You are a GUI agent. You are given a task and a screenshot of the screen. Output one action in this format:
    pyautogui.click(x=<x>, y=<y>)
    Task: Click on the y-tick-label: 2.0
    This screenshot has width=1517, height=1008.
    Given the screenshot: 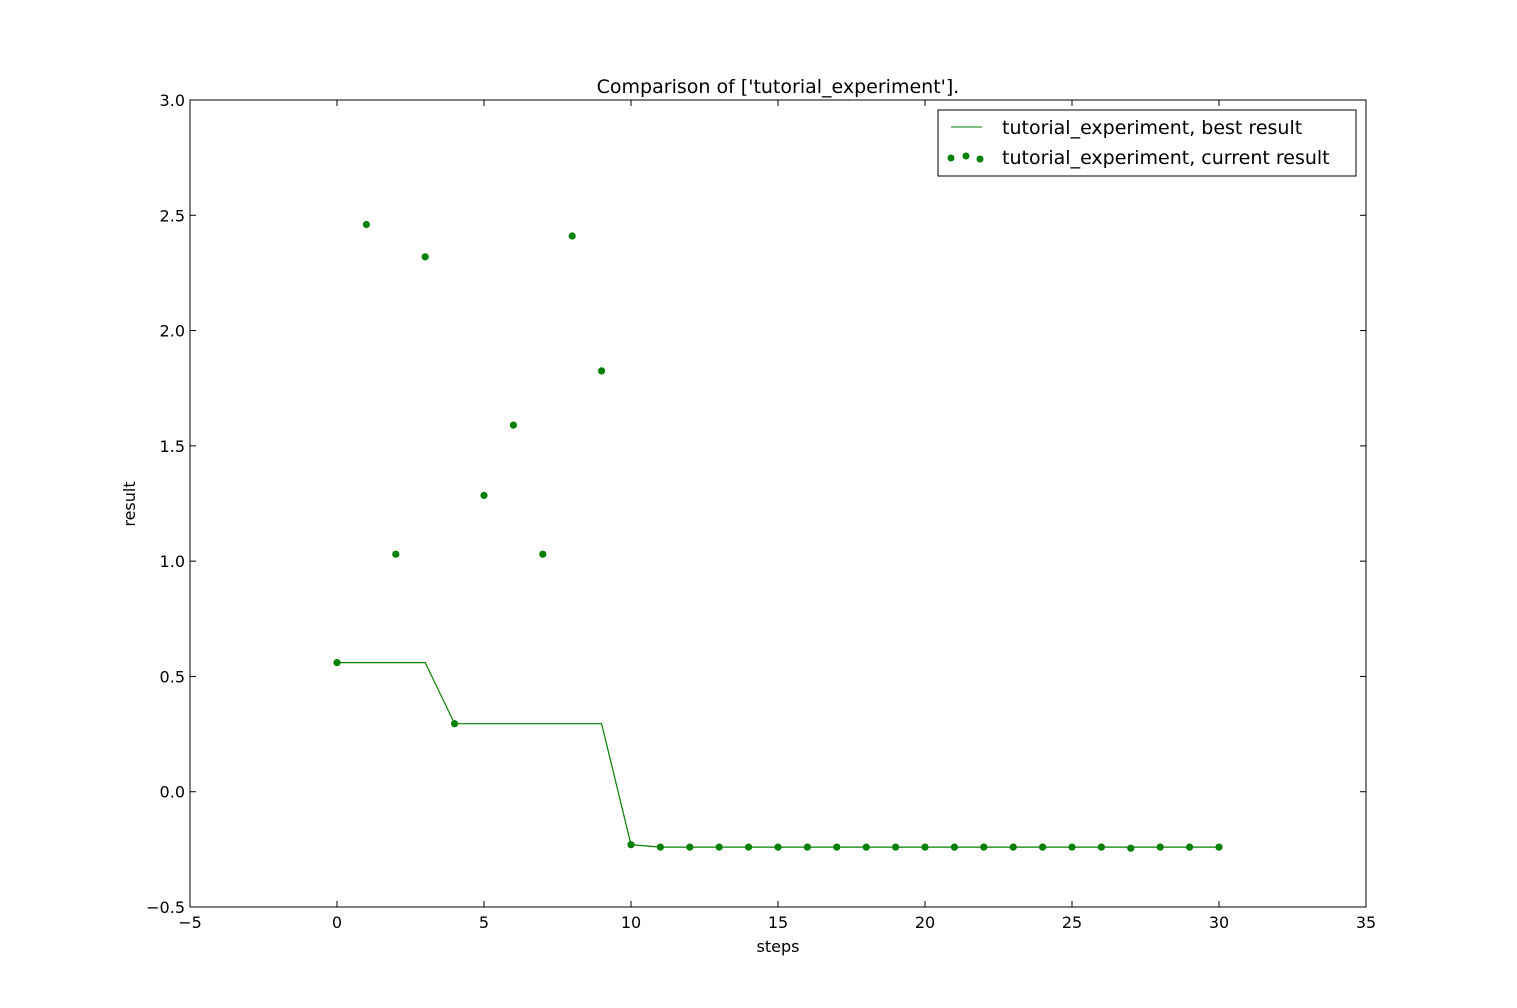 What is the action you would take?
    pyautogui.click(x=172, y=331)
    